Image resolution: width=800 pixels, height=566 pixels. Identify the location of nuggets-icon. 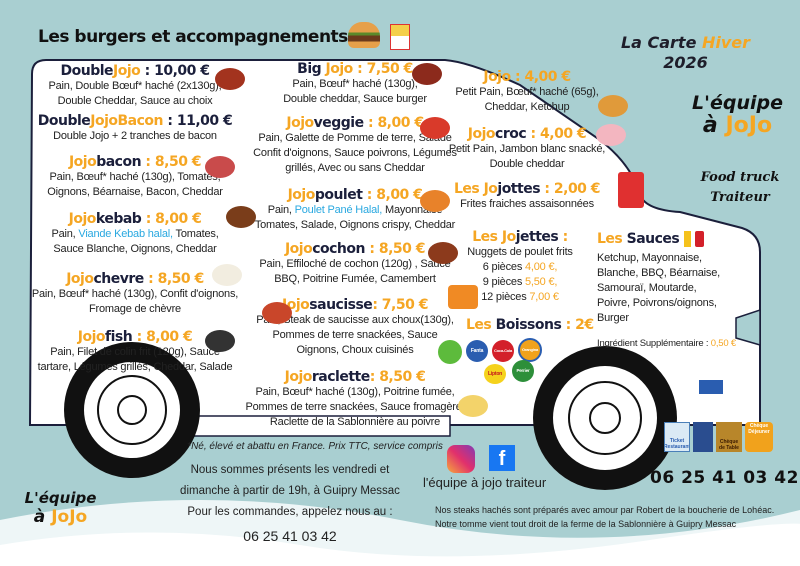
(463, 297).